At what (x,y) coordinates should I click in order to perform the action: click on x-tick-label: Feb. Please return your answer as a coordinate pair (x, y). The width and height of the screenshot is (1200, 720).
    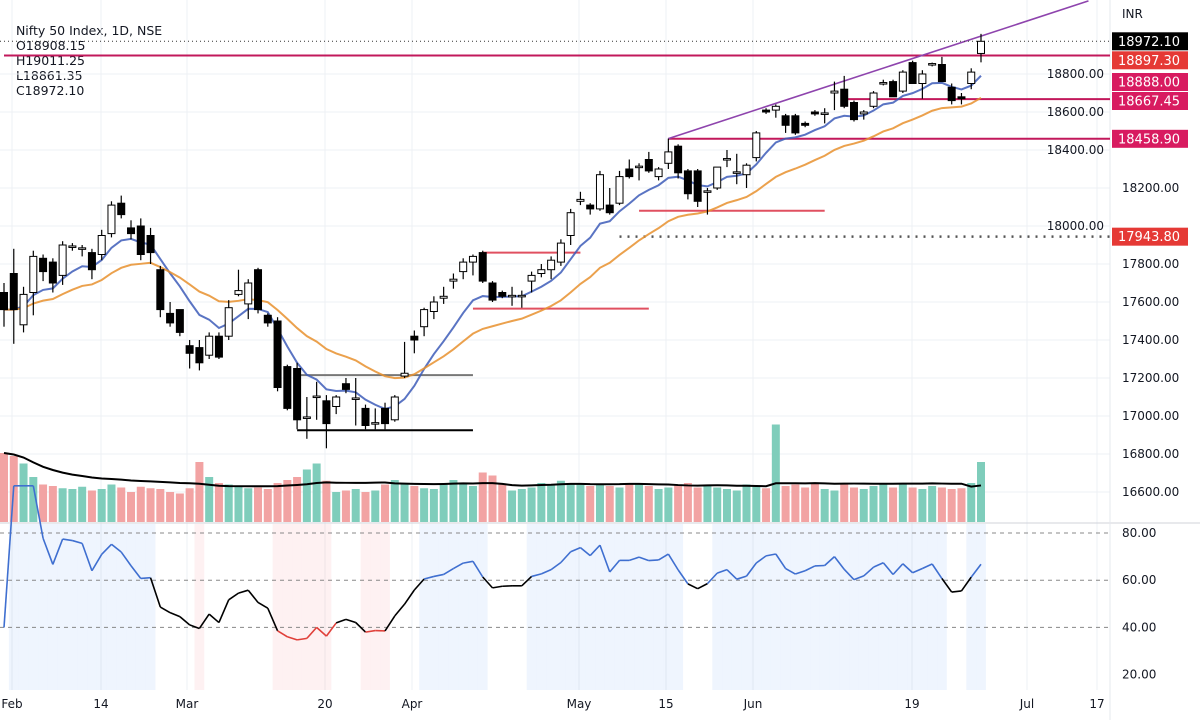
    Looking at the image, I should click on (11, 704).